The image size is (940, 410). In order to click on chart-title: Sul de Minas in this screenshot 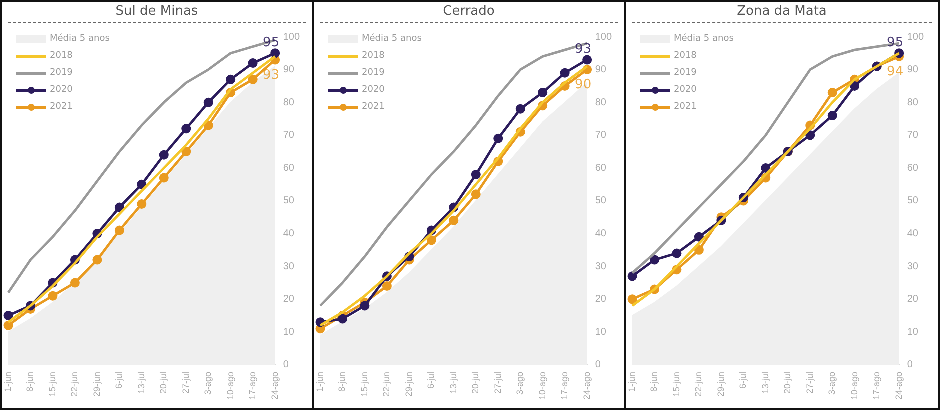, I will do `click(157, 12)`.